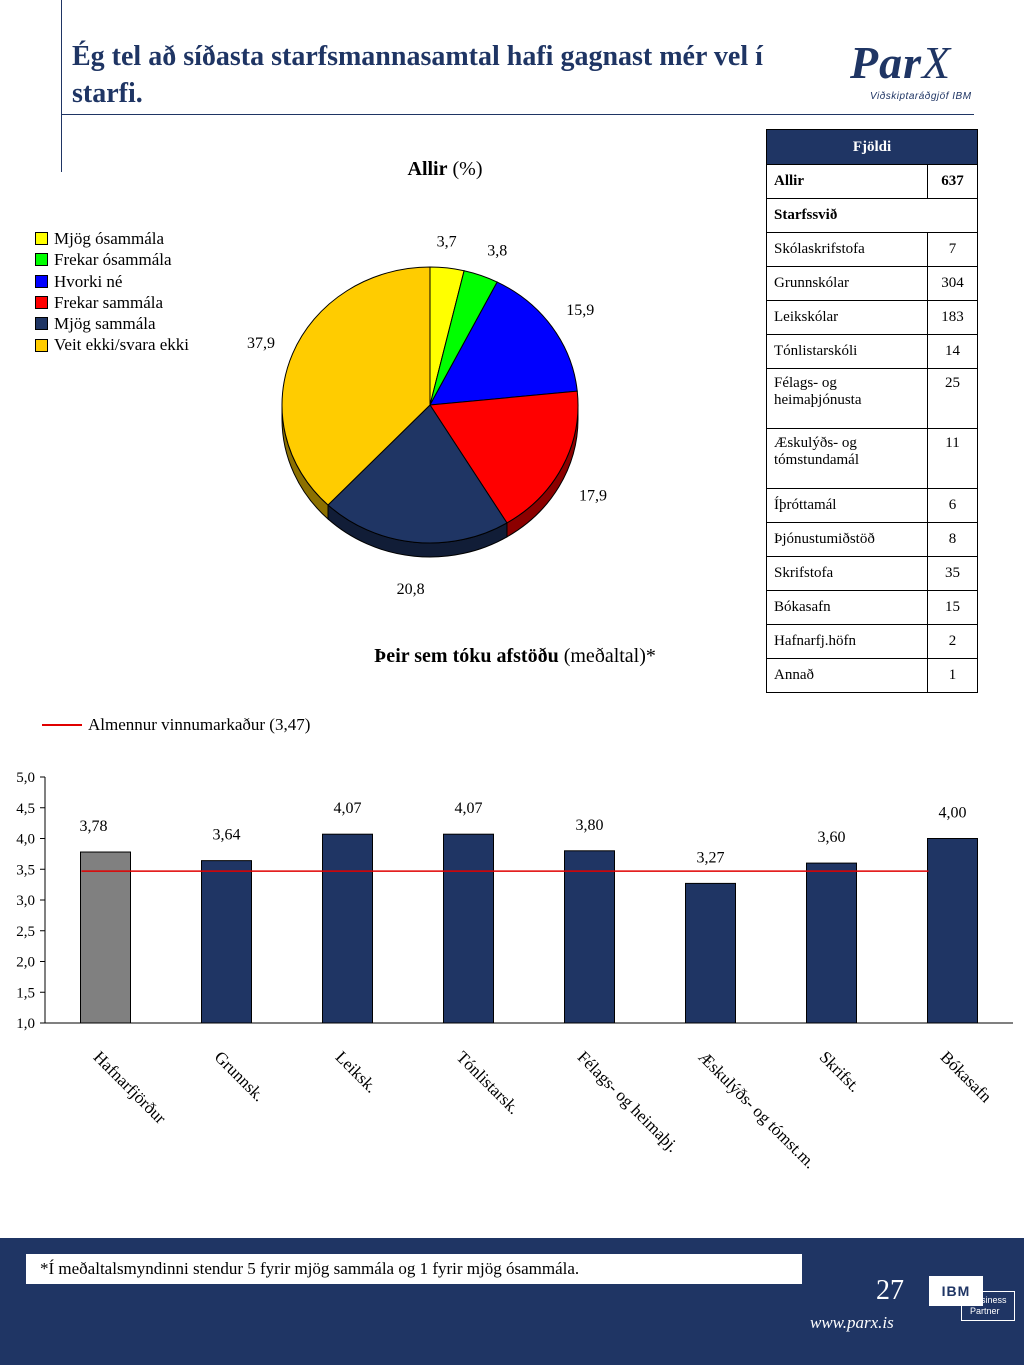 This screenshot has width=1024, height=1365. Describe the element at coordinates (921, 96) in the screenshot. I see `logo-subtitle: Viðskiptaráðgjöf IBM` at that location.